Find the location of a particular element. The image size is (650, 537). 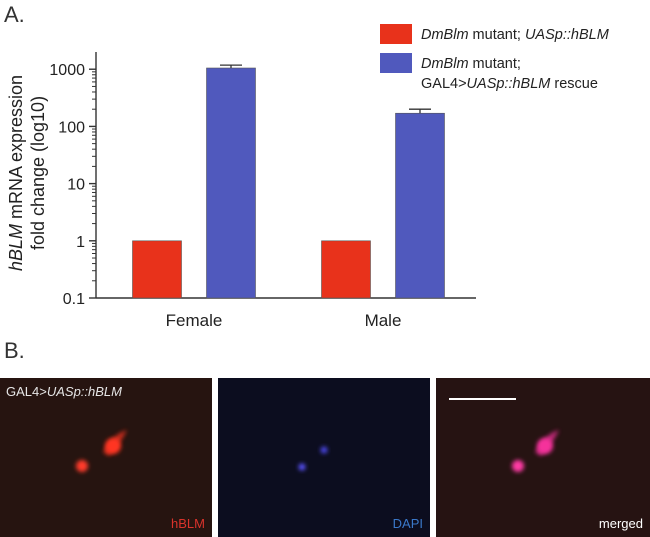

micrograph-channel-label: DAPI is located at coordinates (407, 523).